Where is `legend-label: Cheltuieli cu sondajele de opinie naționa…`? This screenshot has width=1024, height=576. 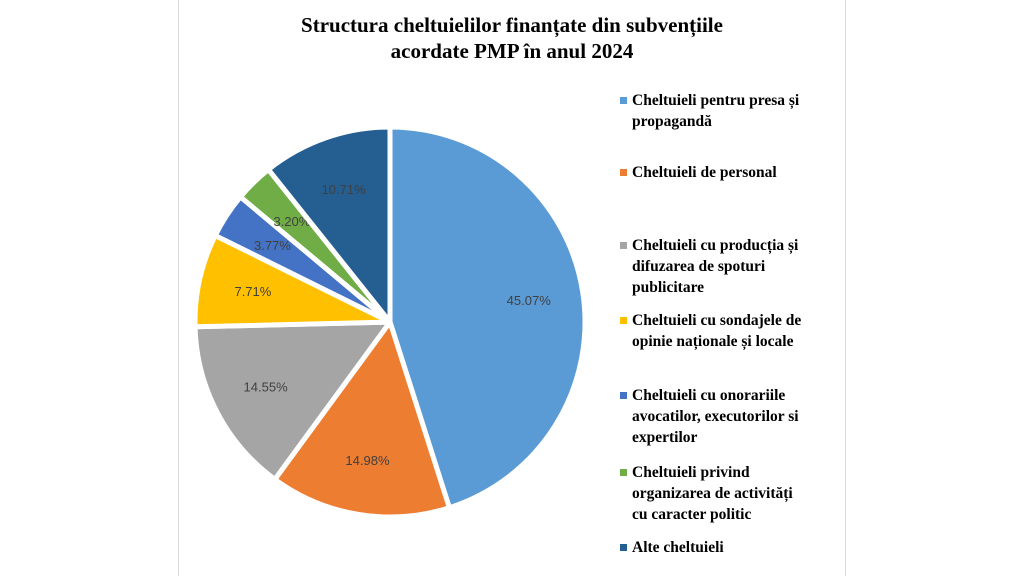
legend-label: Cheltuieli cu sondajele de opinie naționa… is located at coordinates (717, 331).